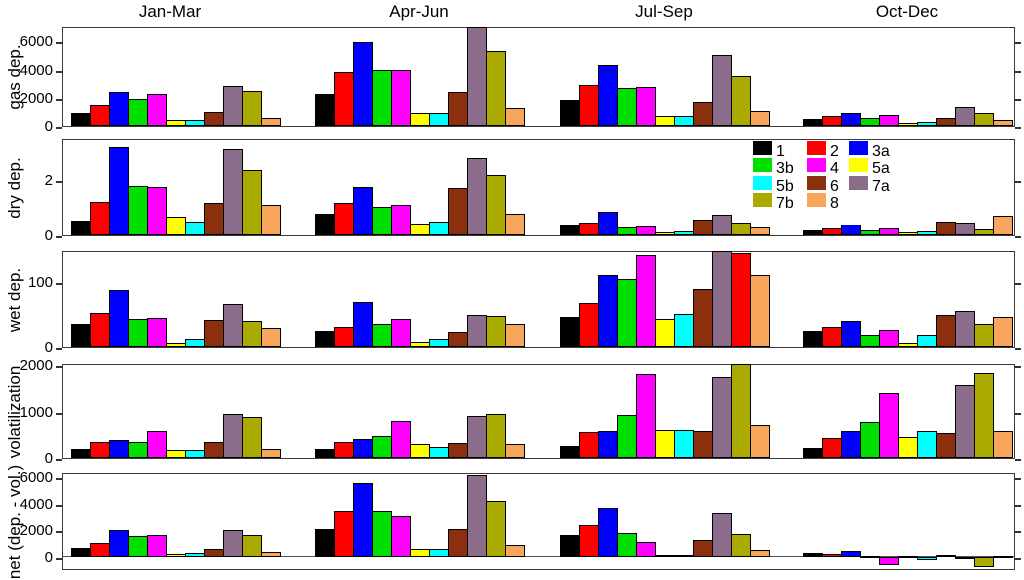  What do you see at coordinates (40, 283) in the screenshot?
I see `y-tick-label: 100` at bounding box center [40, 283].